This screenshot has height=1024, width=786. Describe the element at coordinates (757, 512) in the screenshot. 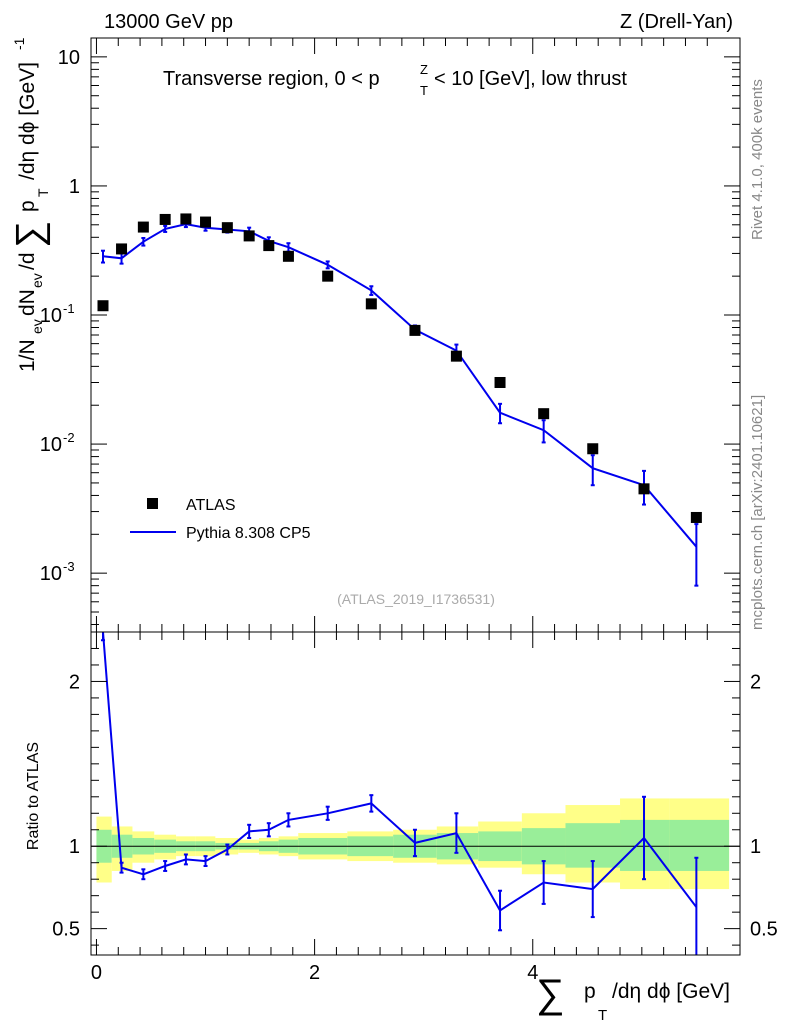

I see `mcplots-label: mcplots.cern.ch [arXiv:2401.10621]` at that location.